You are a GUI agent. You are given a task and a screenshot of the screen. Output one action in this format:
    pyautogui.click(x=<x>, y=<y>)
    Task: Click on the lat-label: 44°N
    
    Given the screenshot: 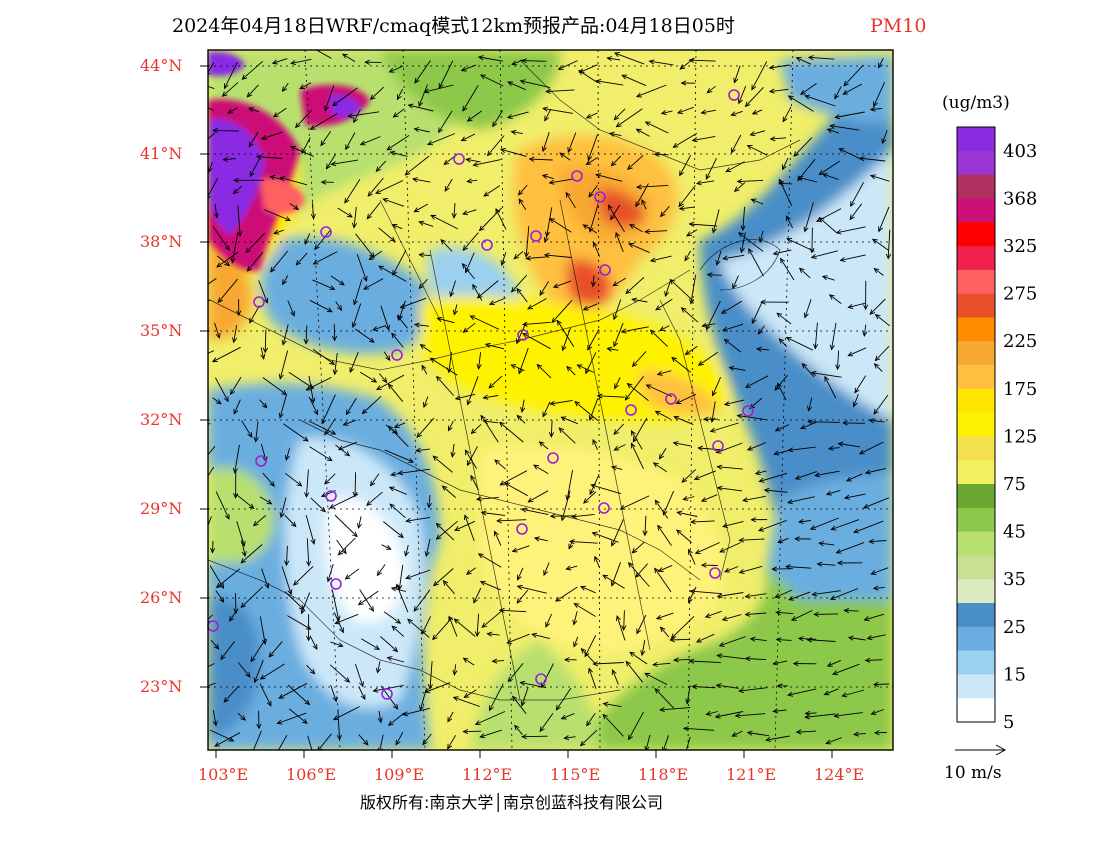 What is the action you would take?
    pyautogui.click(x=161, y=65)
    